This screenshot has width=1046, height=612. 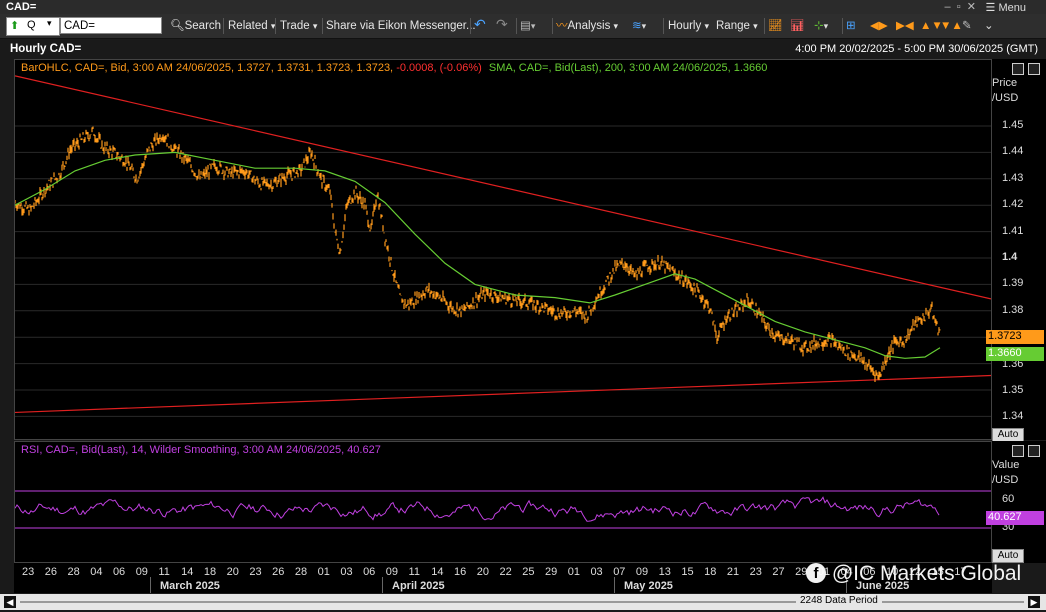 What do you see at coordinates (1015, 337) in the screenshot?
I see `last-price-badge: 1.3723` at bounding box center [1015, 337].